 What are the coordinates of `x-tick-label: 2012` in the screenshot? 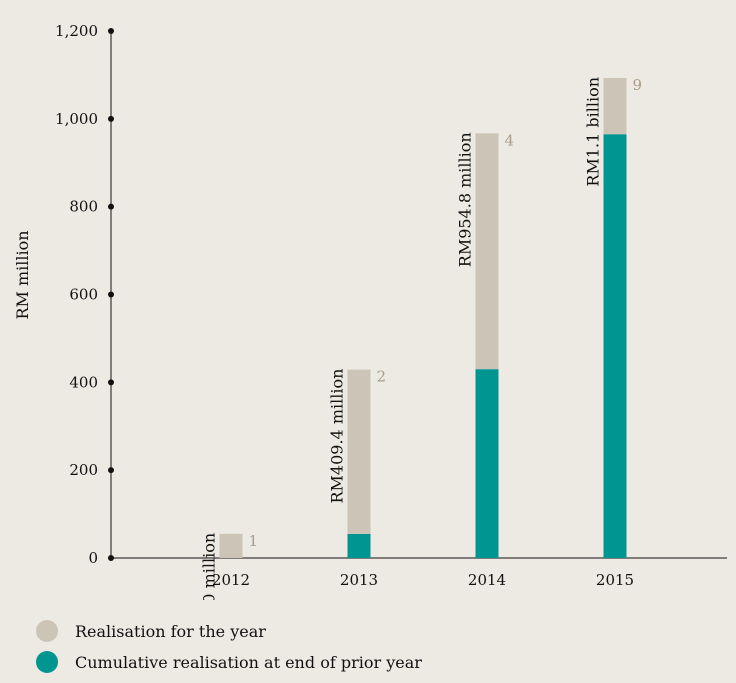 It's located at (231, 580).